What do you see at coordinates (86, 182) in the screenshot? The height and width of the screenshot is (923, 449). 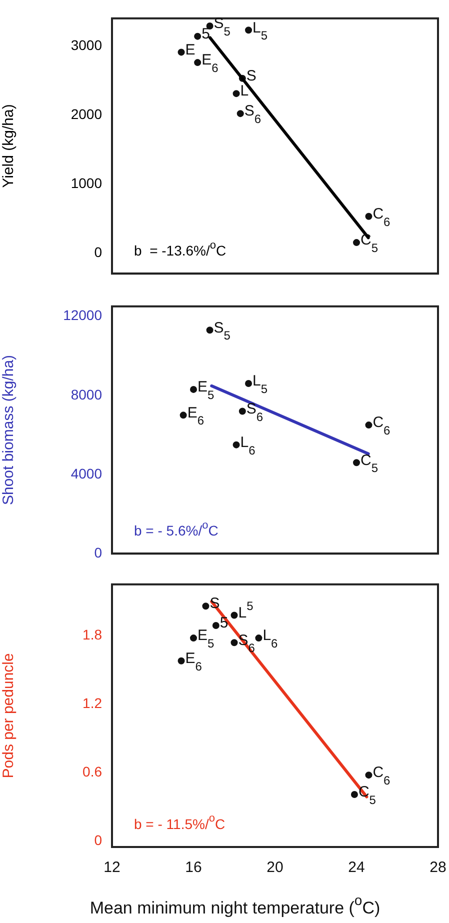 I see `y-tick-label: 1000` at bounding box center [86, 182].